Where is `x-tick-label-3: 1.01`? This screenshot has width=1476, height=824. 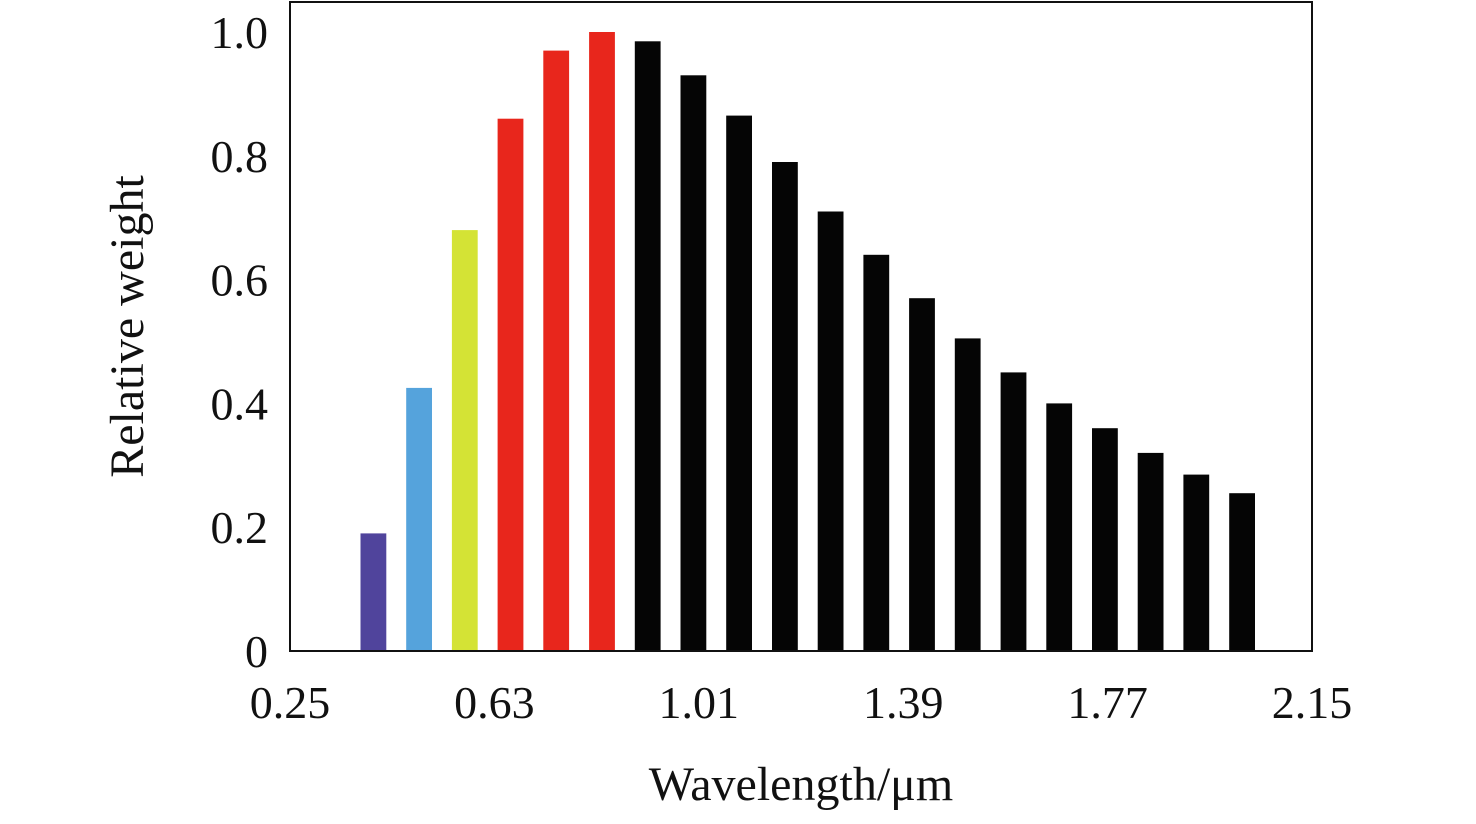
x-tick-label-3: 1.01 is located at coordinates (699, 702).